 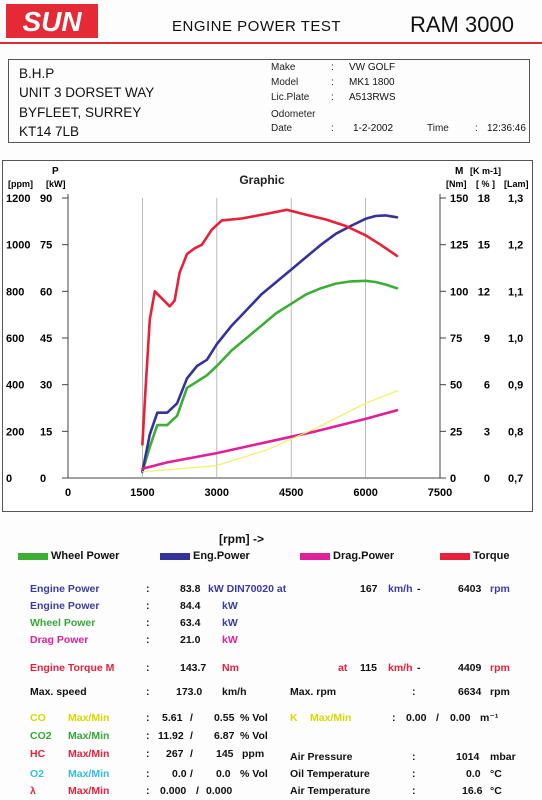 What do you see at coordinates (15, 386) in the screenshot?
I see `ppm-tick-label: 400` at bounding box center [15, 386].